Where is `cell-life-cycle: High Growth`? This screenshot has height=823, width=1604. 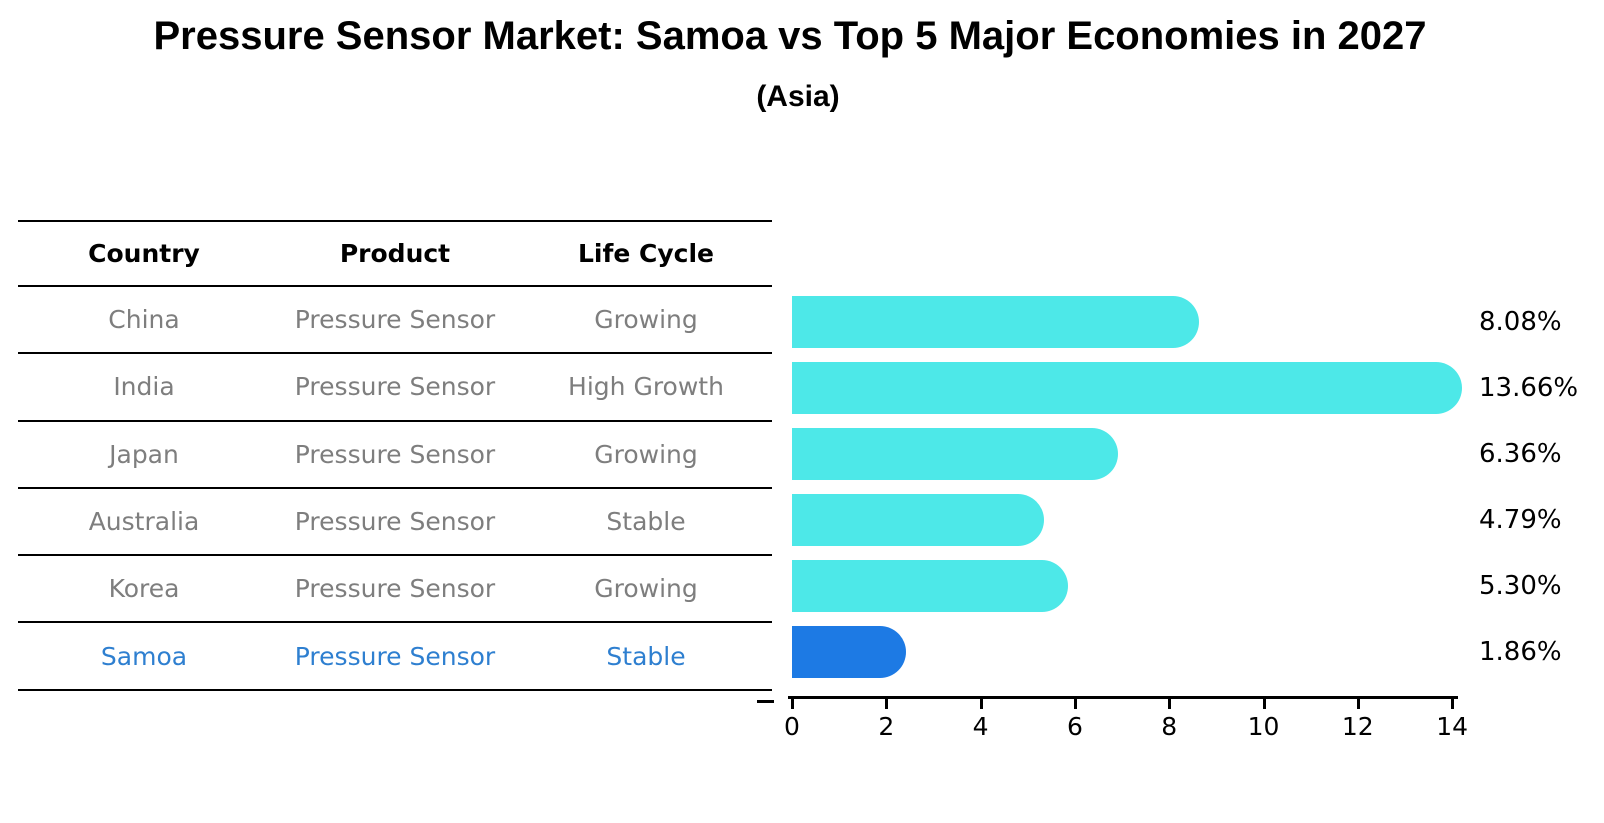 cell-life-cycle: High Growth is located at coordinates (646, 387).